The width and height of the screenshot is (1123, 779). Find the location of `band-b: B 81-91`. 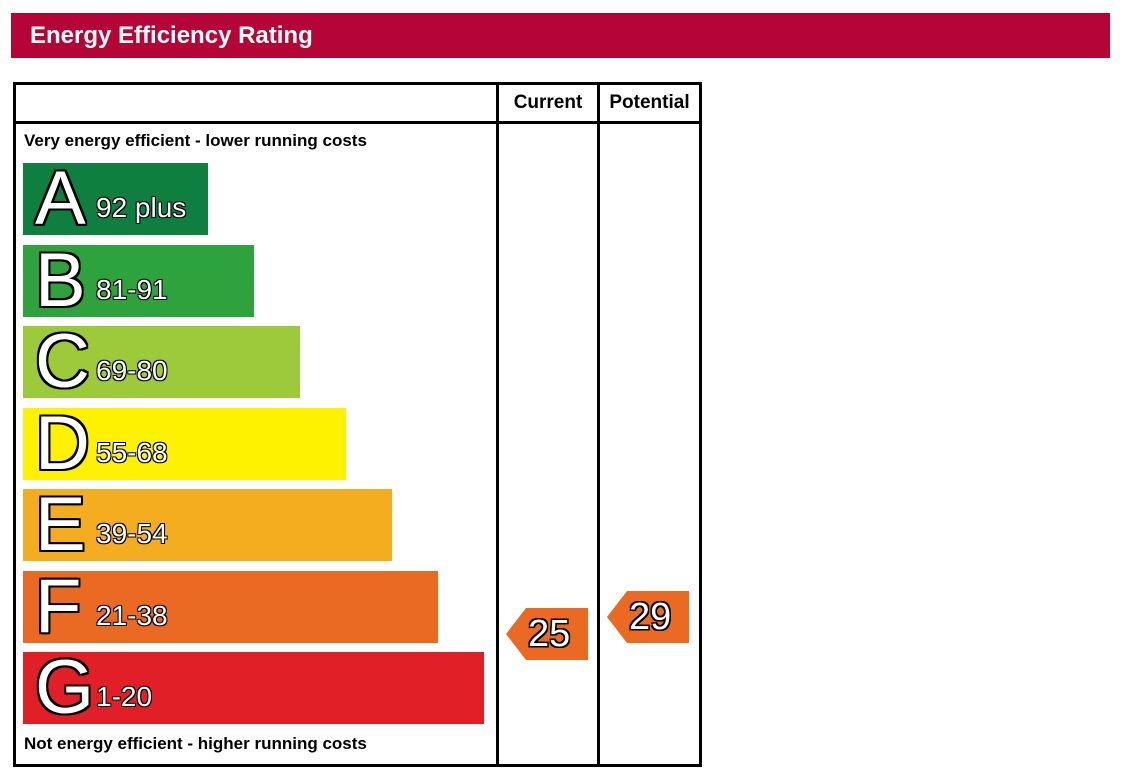

band-b: B 81-91 is located at coordinates (138, 280).